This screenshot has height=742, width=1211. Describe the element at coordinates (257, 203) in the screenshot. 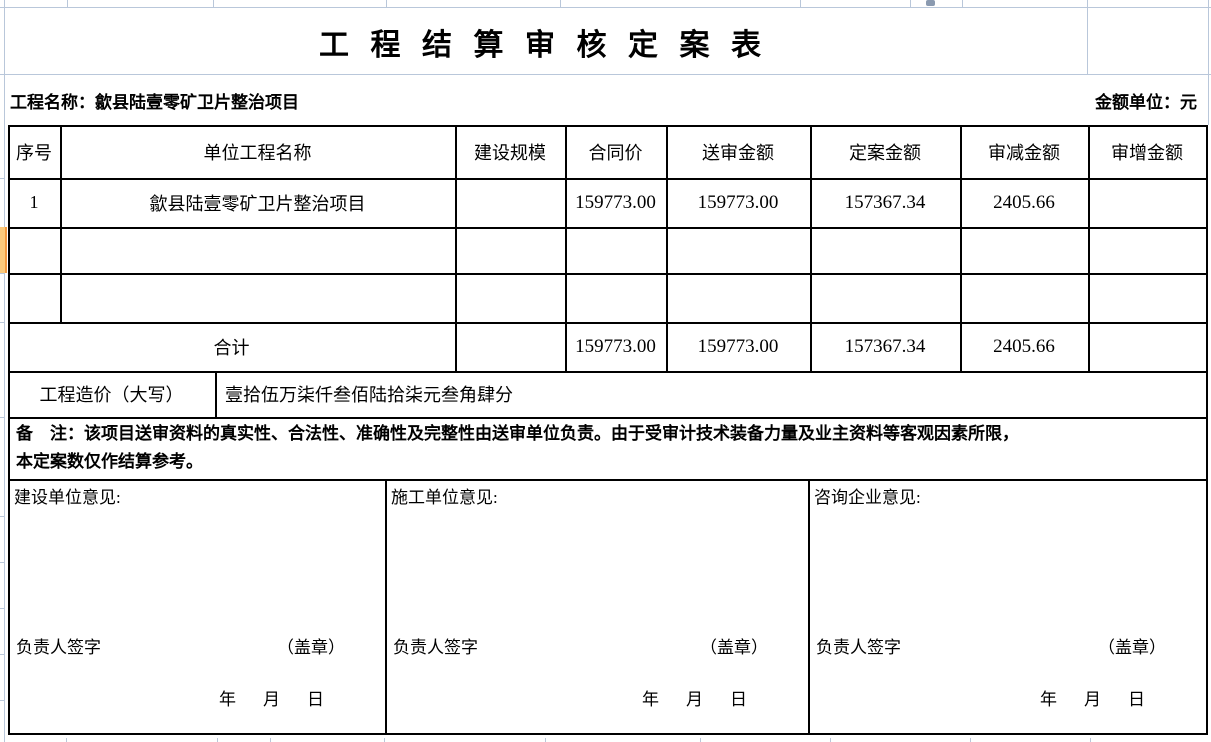

I see `row1-name-cell: 歙县陆壹零矿卫片整治项目` at that location.